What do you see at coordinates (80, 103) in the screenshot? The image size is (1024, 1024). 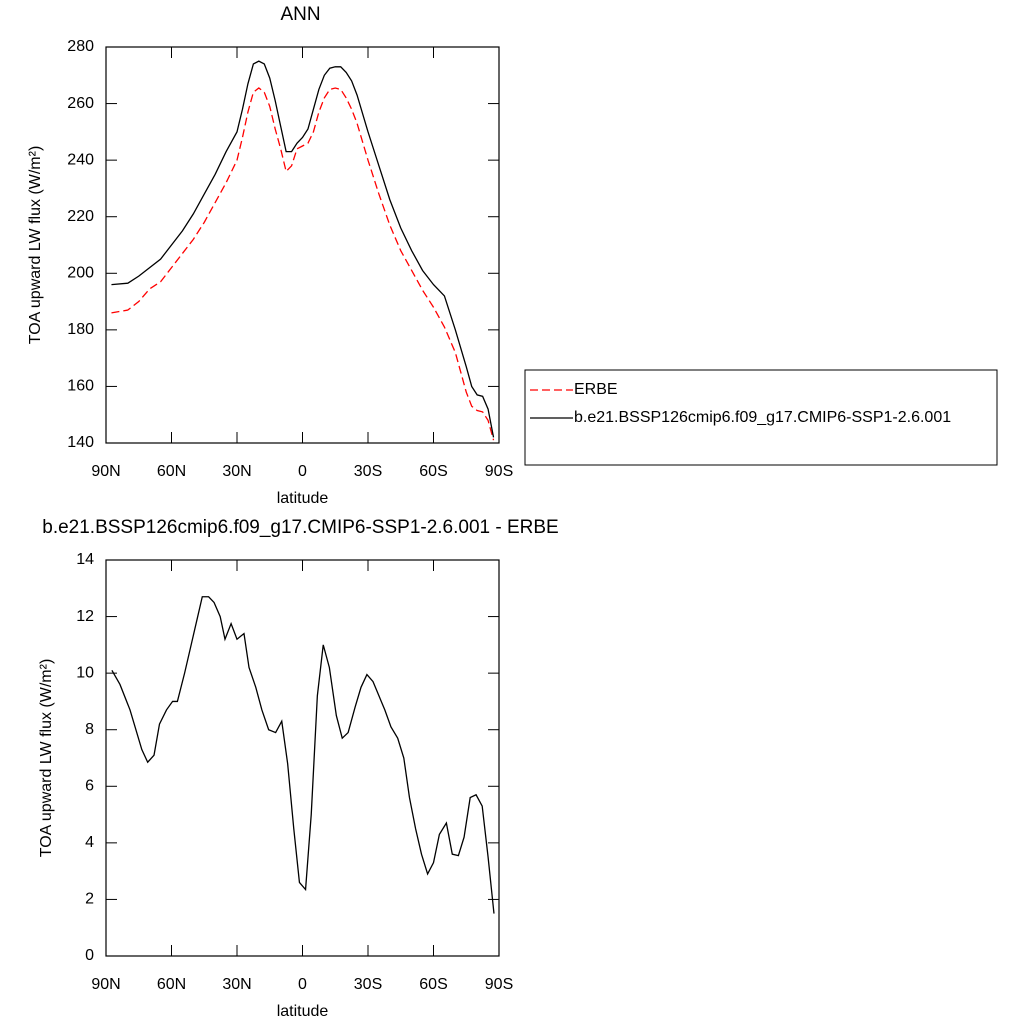 I see `y-tick-label: 260` at bounding box center [80, 103].